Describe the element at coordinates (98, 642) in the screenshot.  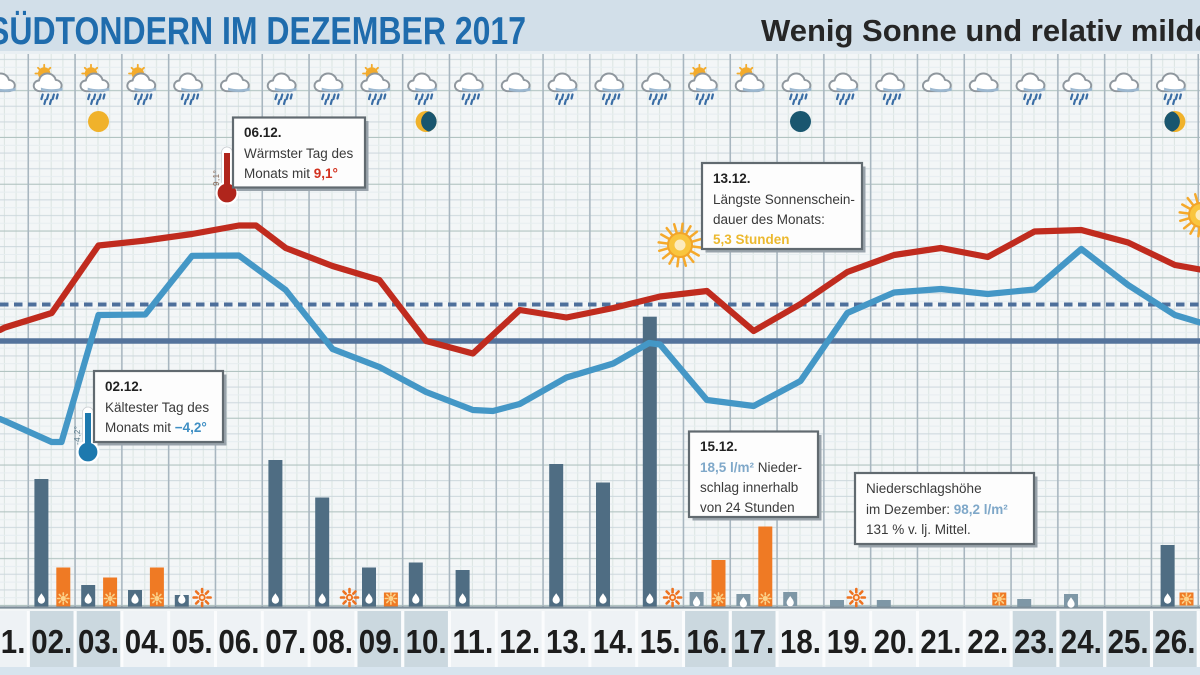
I see `svg-text: 03.` at that location.